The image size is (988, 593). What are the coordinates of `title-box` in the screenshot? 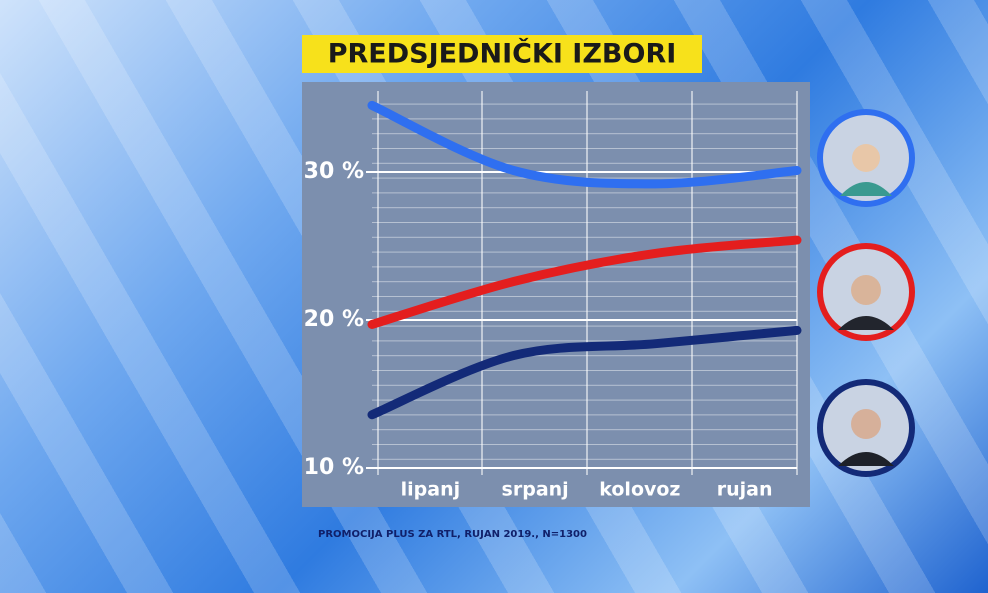 It's located at (502, 54).